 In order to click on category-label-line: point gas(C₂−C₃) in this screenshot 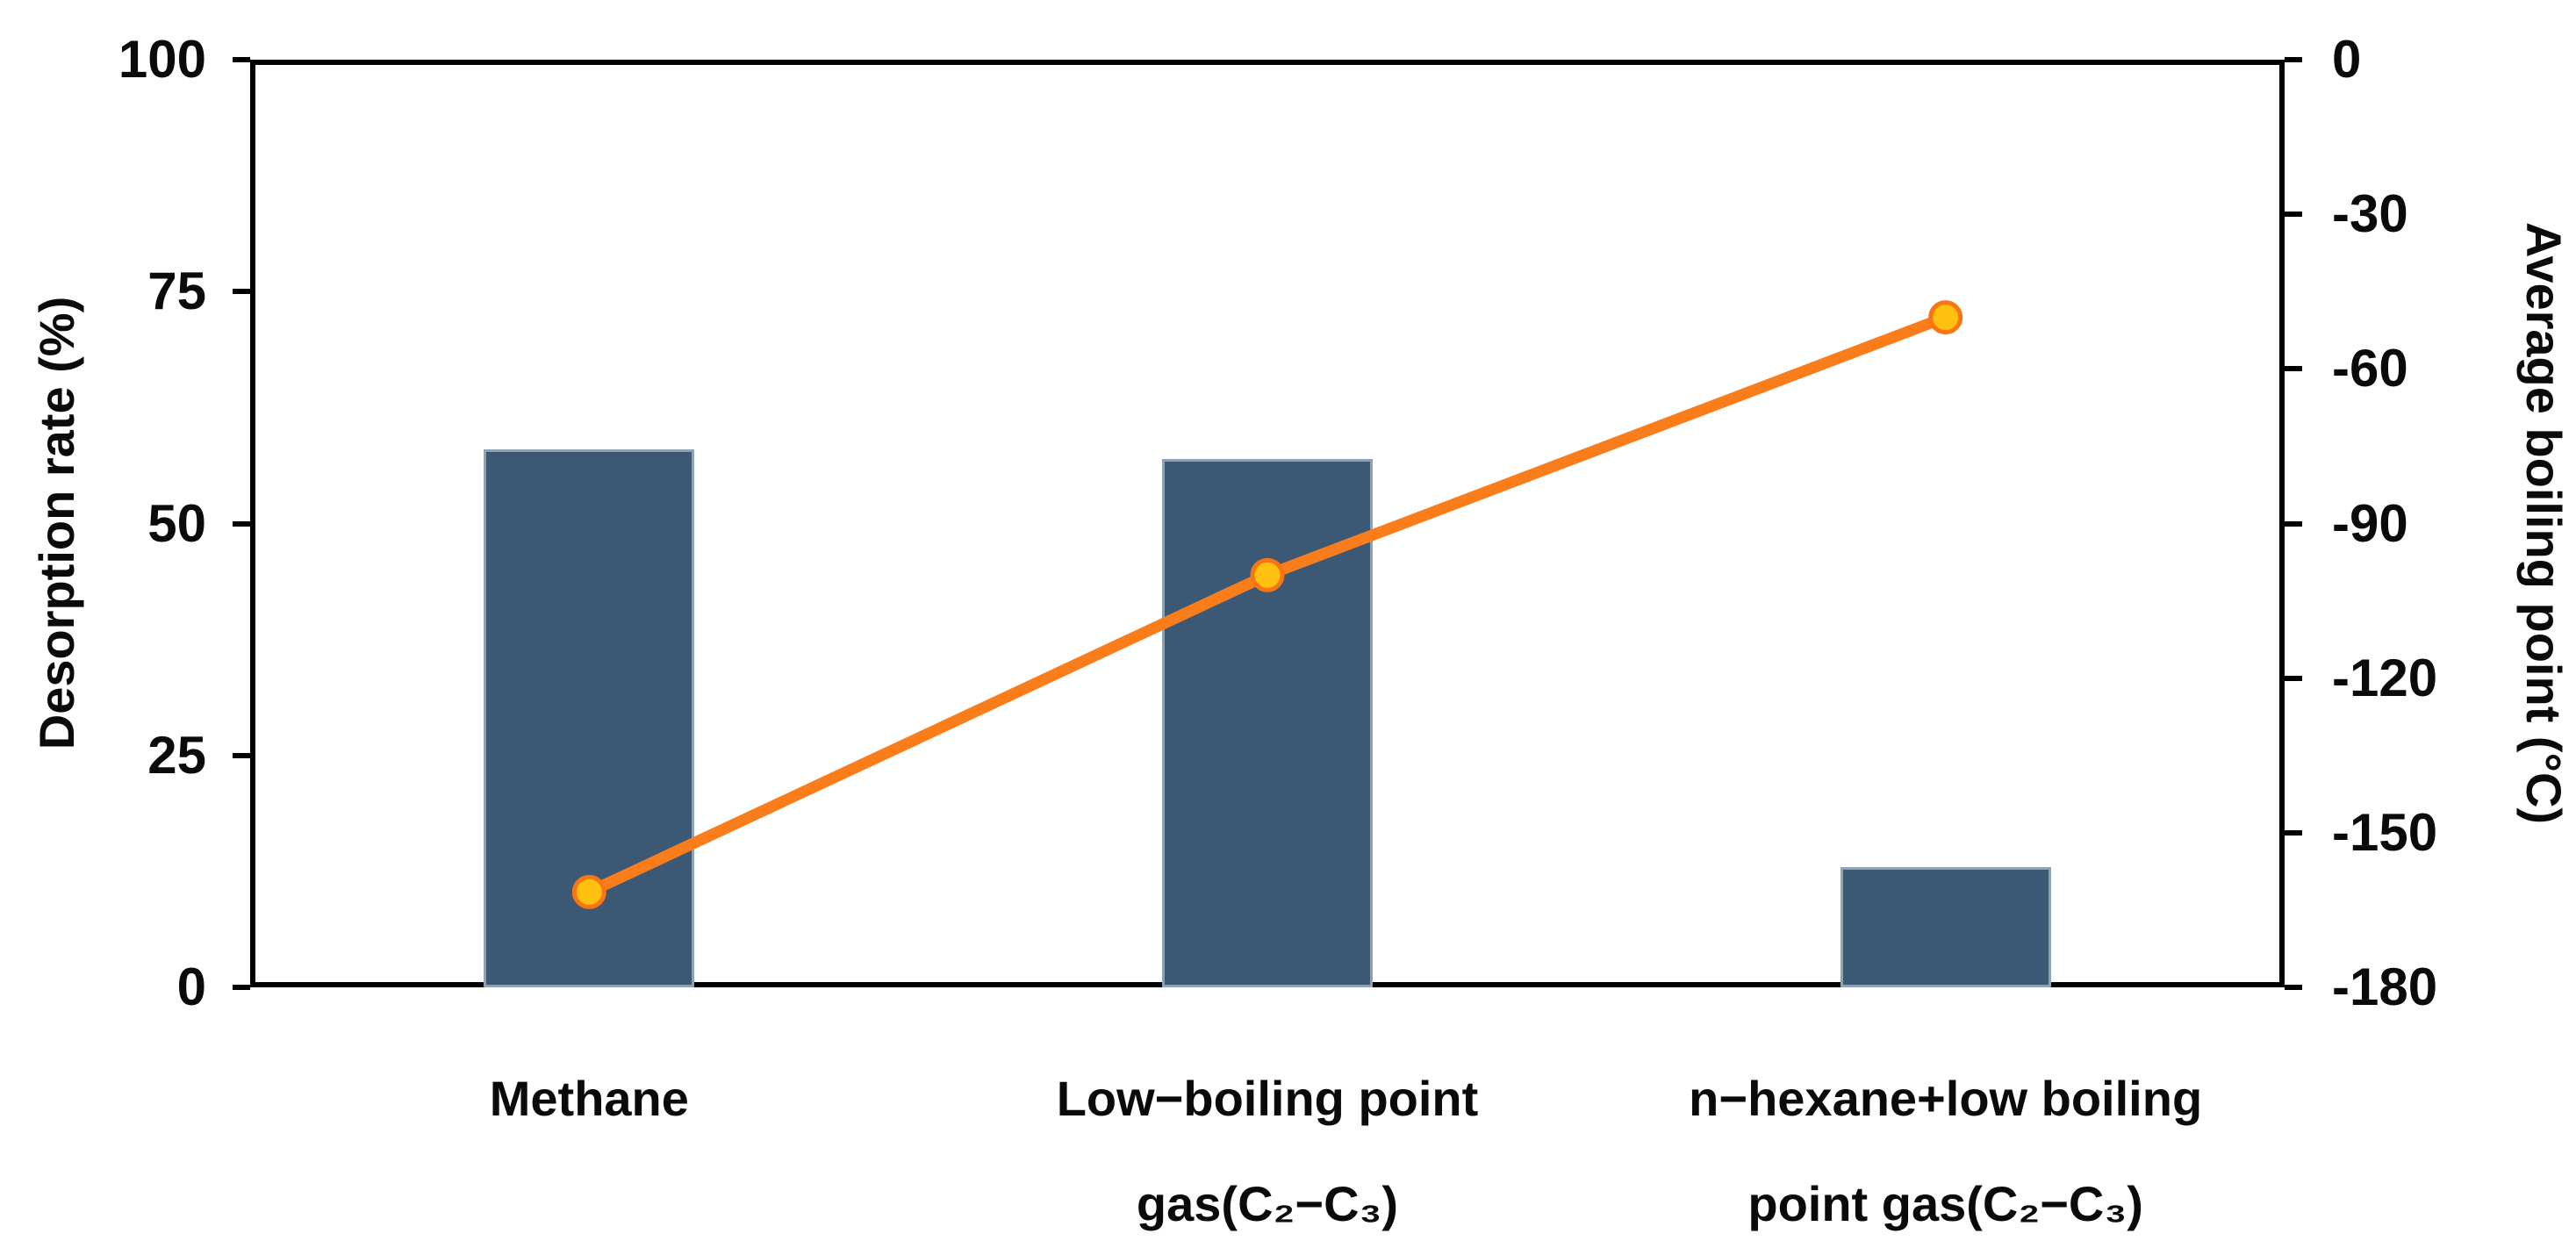, I will do `click(1945, 1203)`.